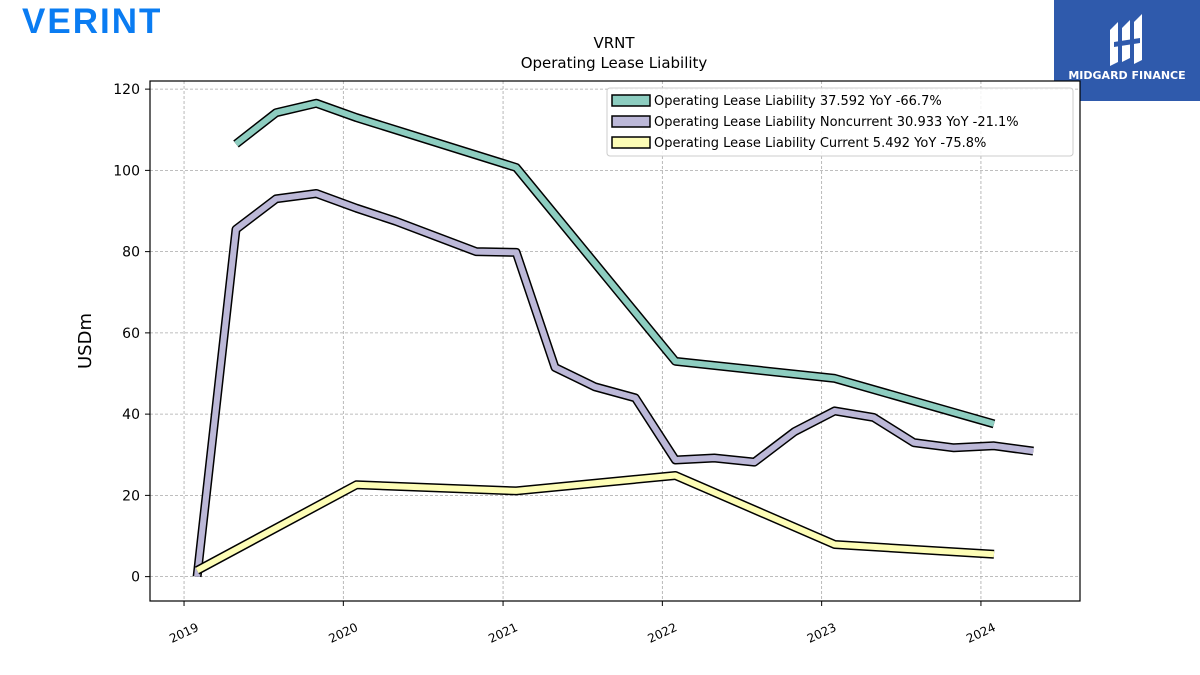 Image resolution: width=1200 pixels, height=675 pixels. What do you see at coordinates (92, 21) in the screenshot?
I see `verint-logo: VERINT` at bounding box center [92, 21].